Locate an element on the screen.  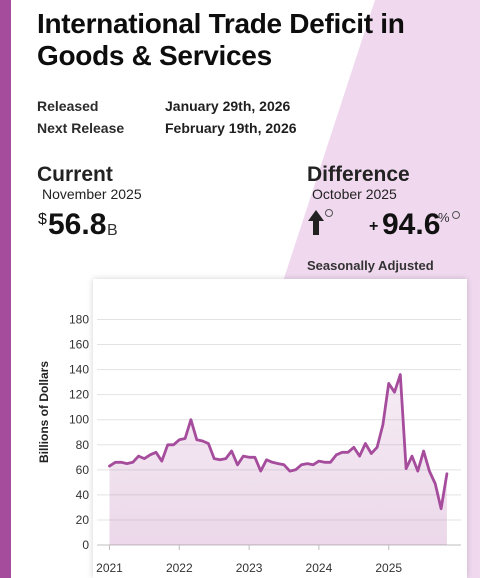
x-tick-label: 2022 is located at coordinates (179, 568).